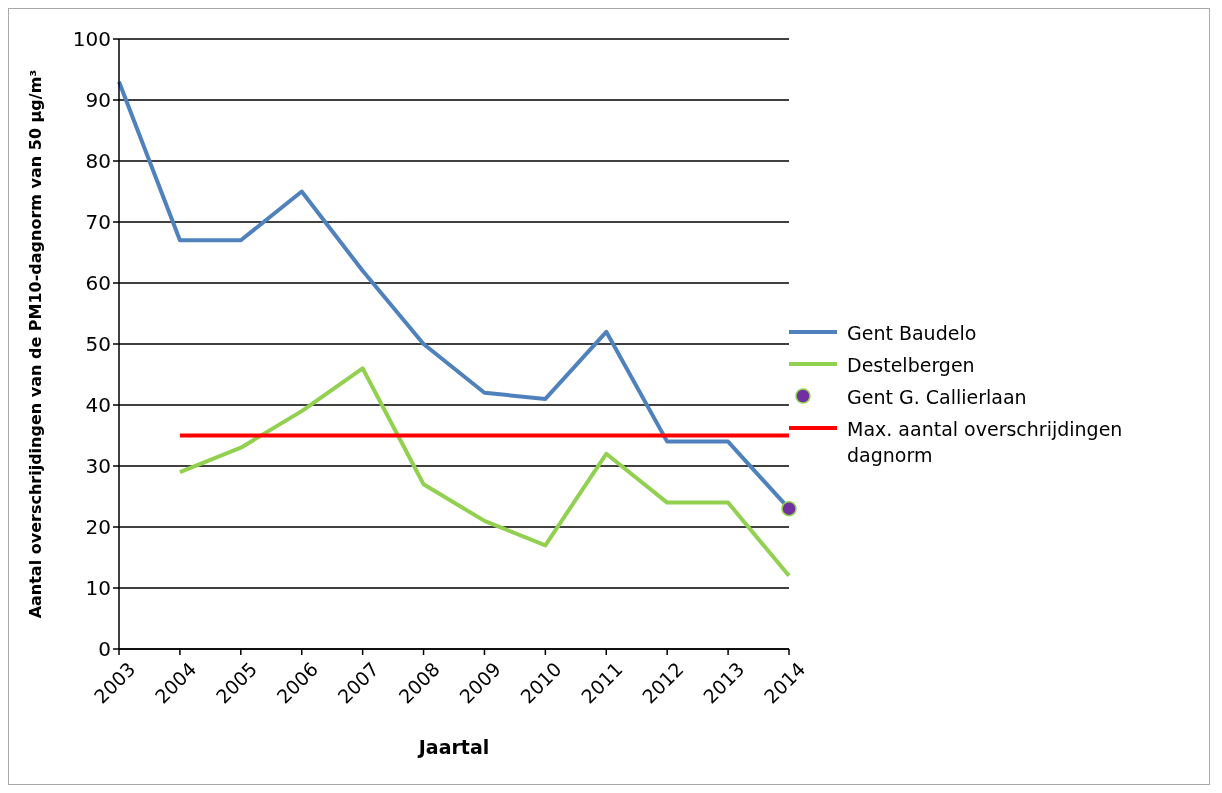 This screenshot has width=1222, height=793. I want to click on y-tick-label: 80, so click(98, 161).